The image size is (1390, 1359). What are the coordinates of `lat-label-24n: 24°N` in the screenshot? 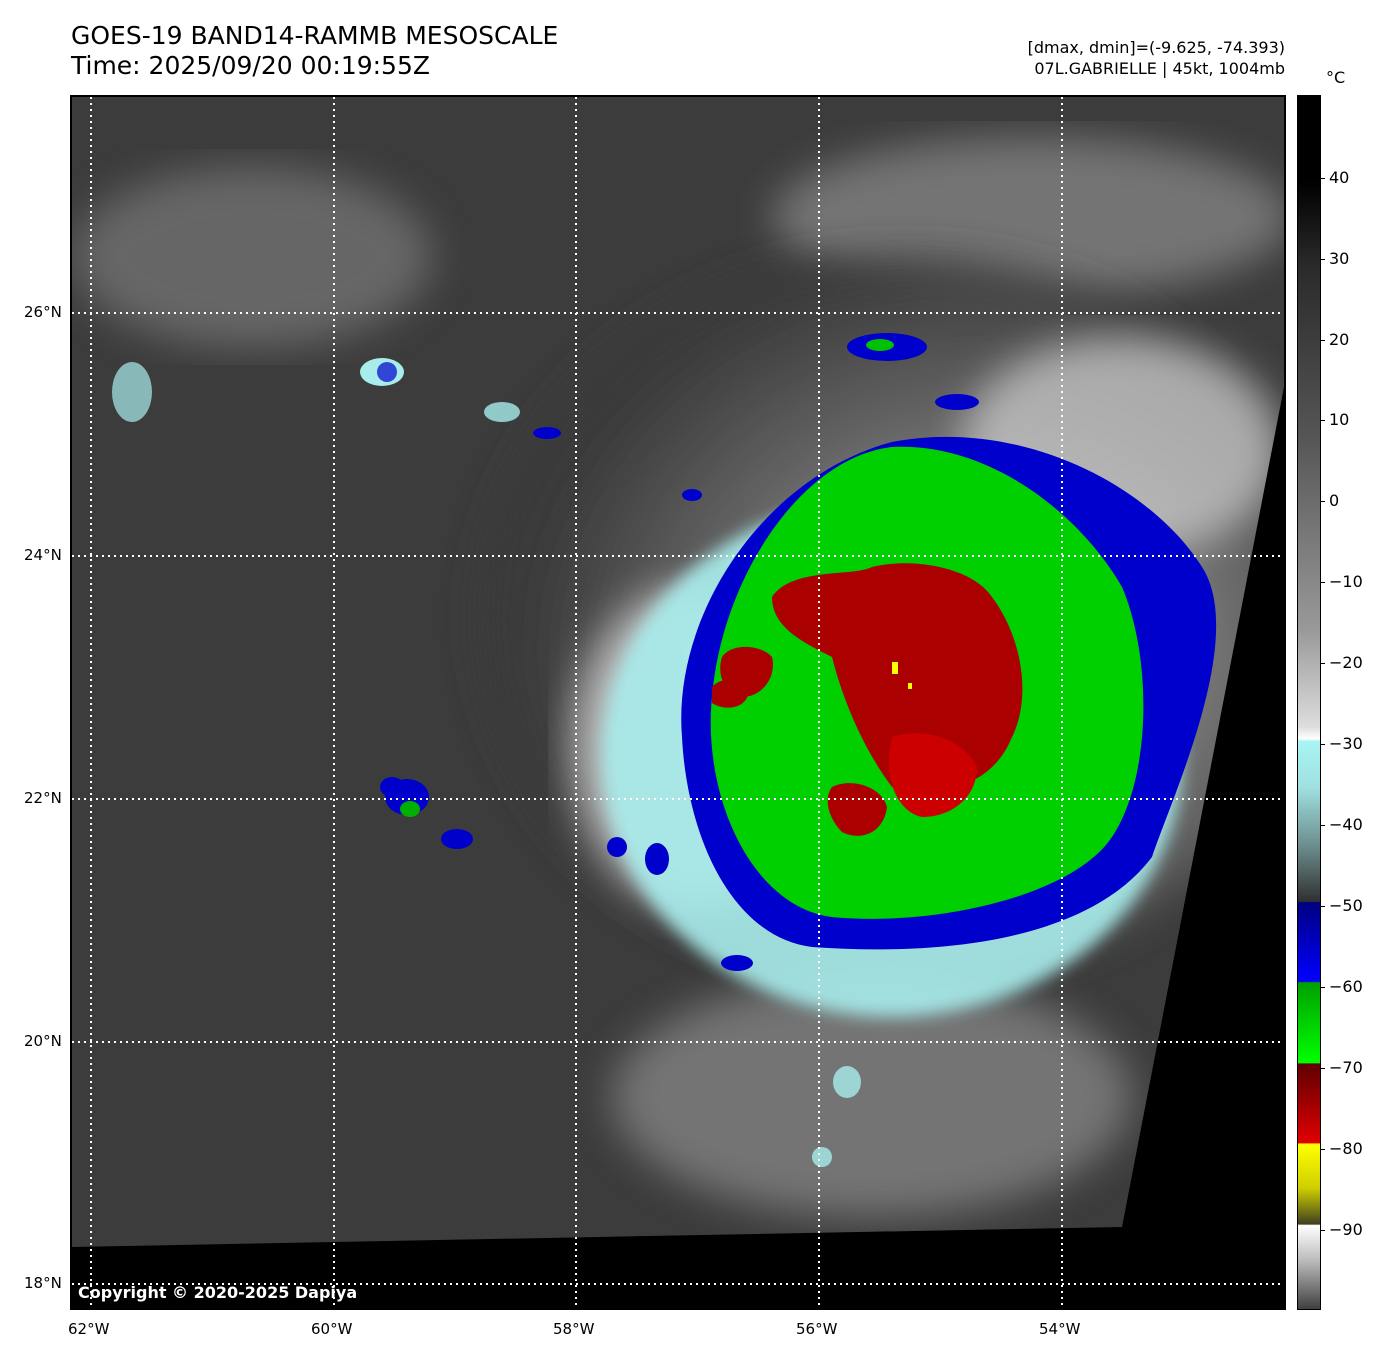 It's located at (43, 555).